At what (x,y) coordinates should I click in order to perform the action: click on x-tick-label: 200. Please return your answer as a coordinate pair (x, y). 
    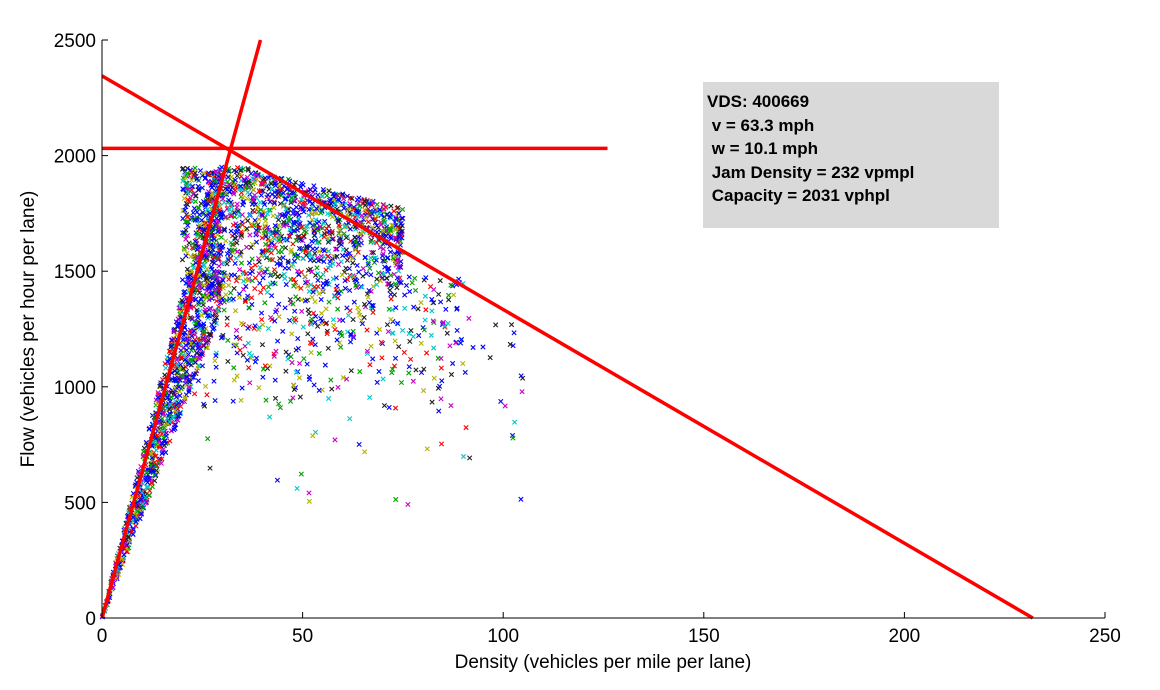
    Looking at the image, I should click on (905, 636).